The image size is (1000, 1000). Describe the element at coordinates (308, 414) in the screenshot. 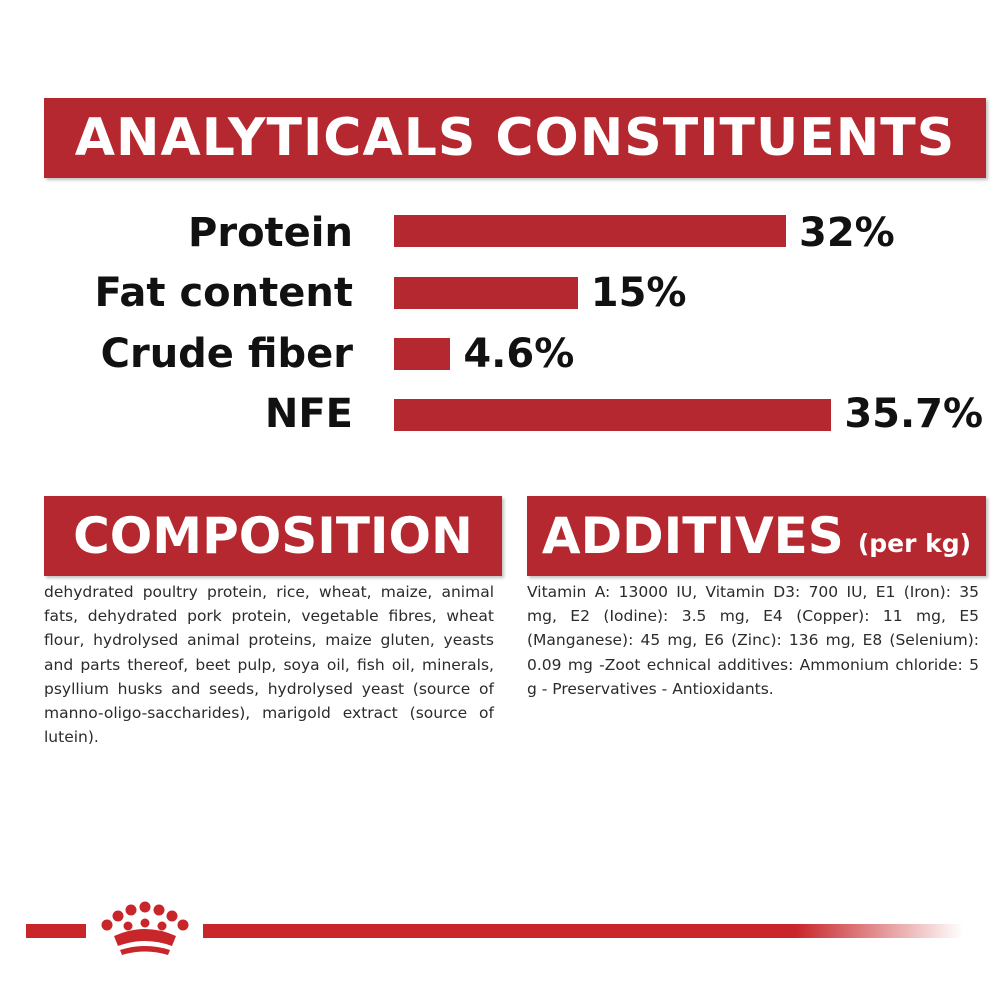

I see `row-label-nfe: NFE` at that location.